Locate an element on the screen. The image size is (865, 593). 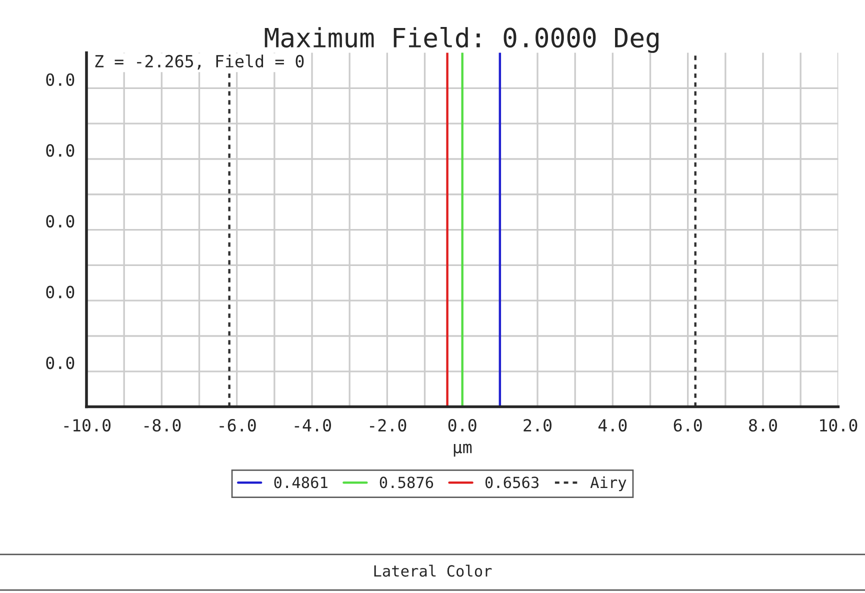
x-axis-title: µm is located at coordinates (463, 450).